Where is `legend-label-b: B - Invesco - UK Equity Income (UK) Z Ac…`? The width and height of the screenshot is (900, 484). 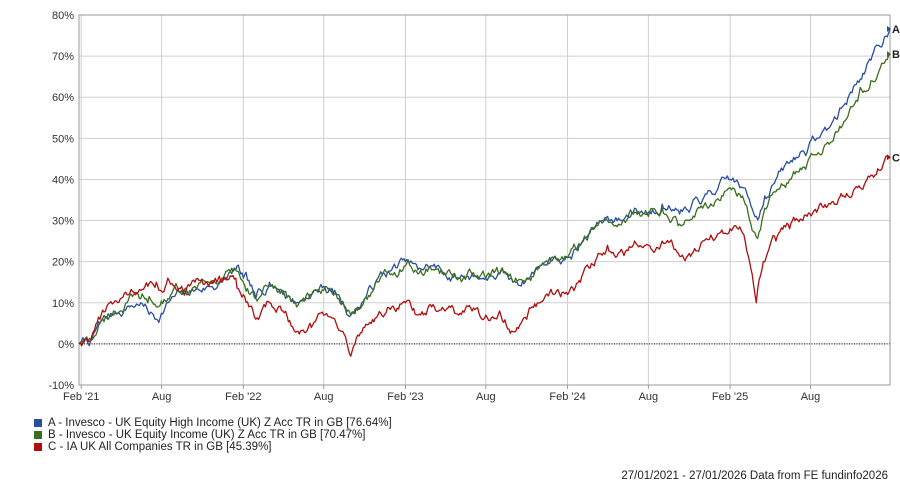
legend-label-b: B - Invesco - UK Equity Income (UK) Z Ac… is located at coordinates (207, 435).